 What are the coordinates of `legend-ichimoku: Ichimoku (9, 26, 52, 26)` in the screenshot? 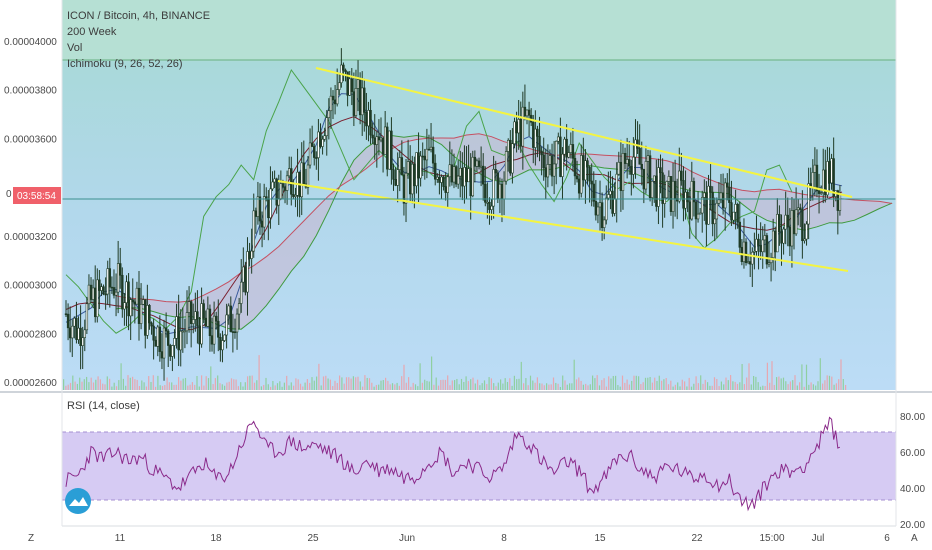 It's located at (125, 64).